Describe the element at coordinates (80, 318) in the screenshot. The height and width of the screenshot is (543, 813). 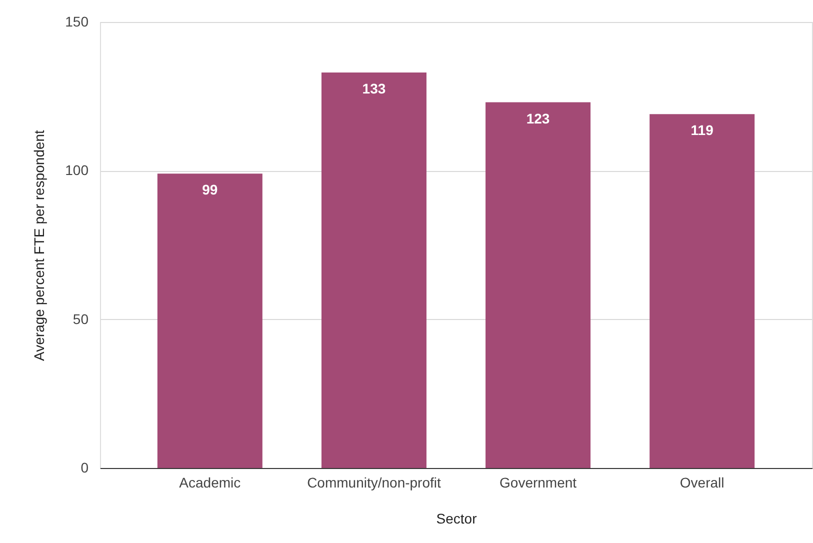
I see `y-tick-label: 50` at that location.